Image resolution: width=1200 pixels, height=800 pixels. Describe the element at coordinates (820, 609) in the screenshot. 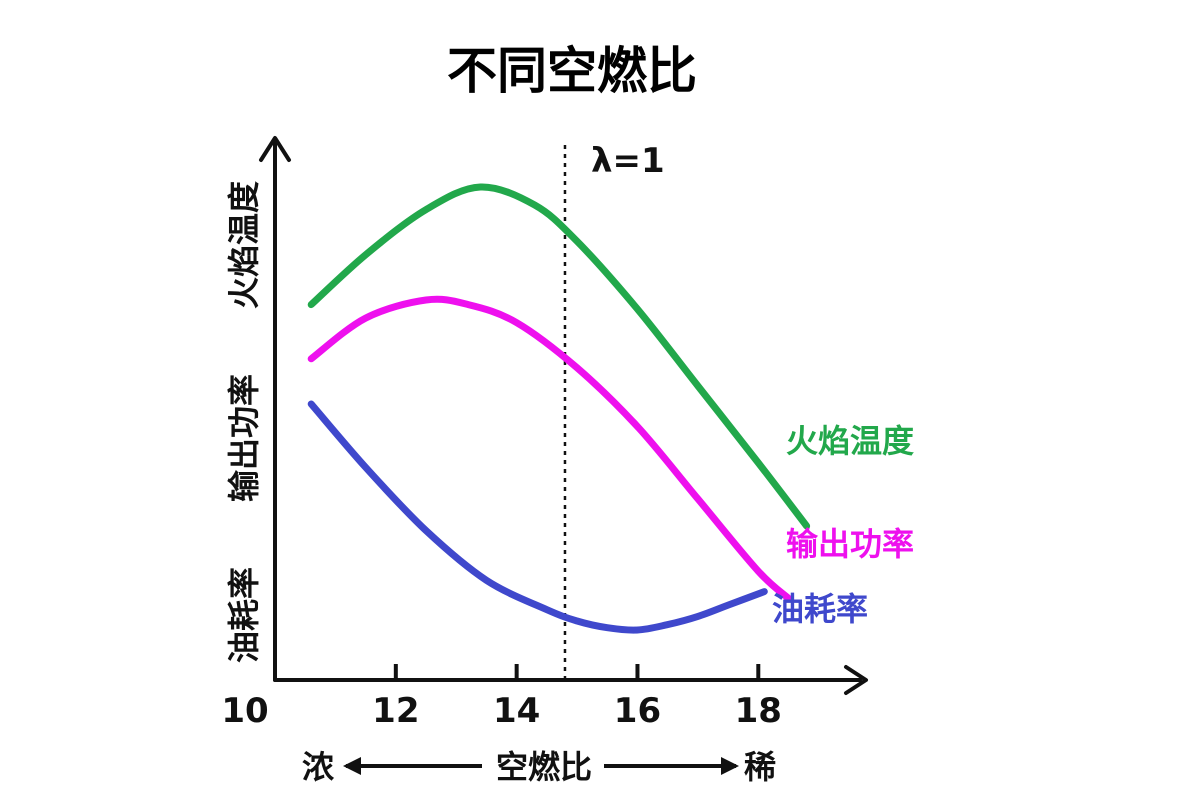

I see `series-label-fuel-consumption: 油耗率` at that location.